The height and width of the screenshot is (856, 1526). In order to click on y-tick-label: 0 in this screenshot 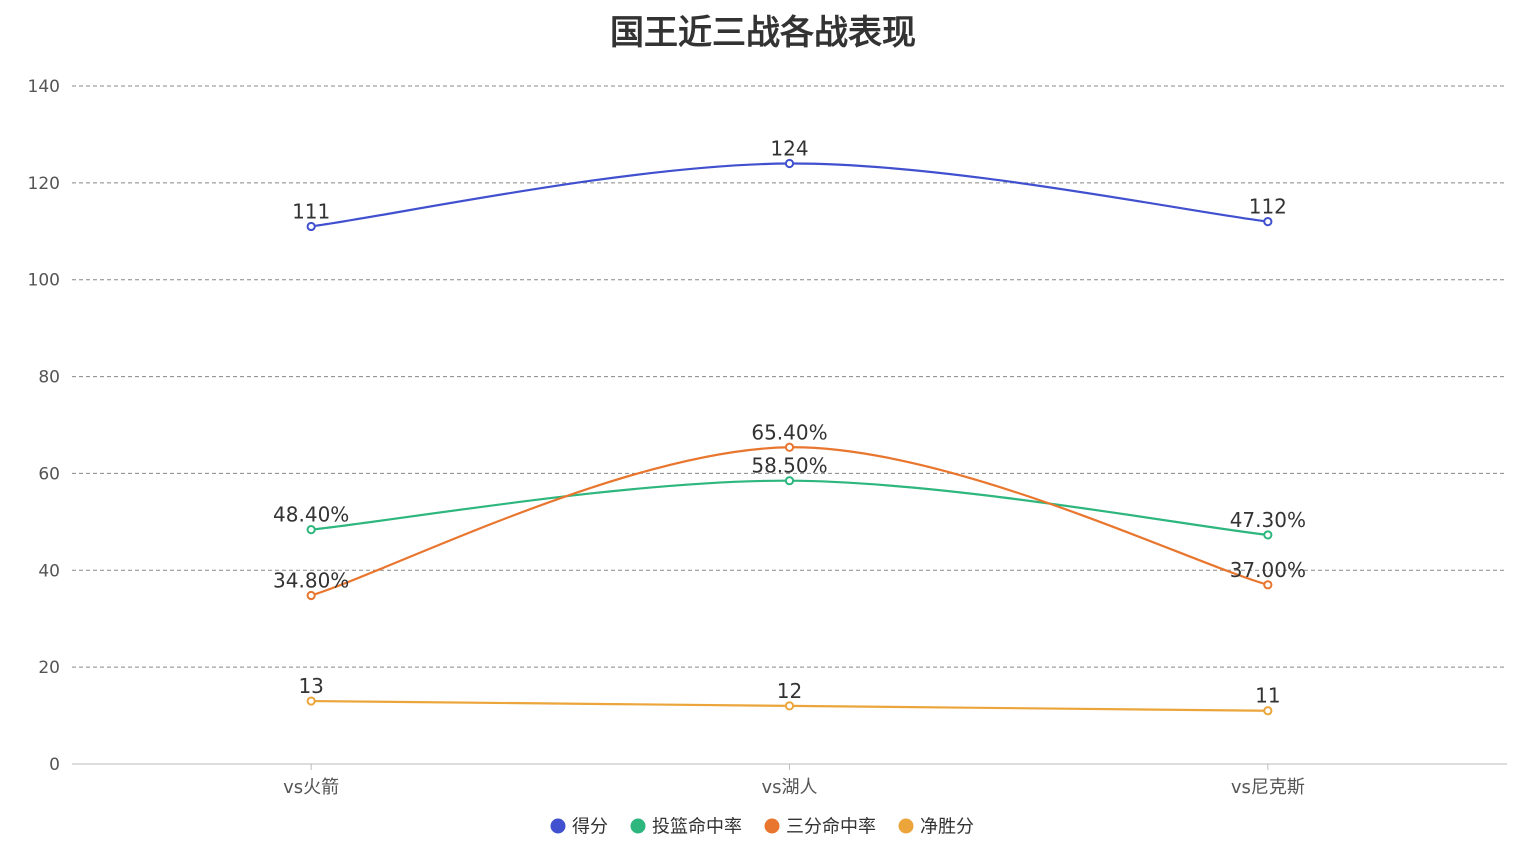, I will do `click(54, 765)`.